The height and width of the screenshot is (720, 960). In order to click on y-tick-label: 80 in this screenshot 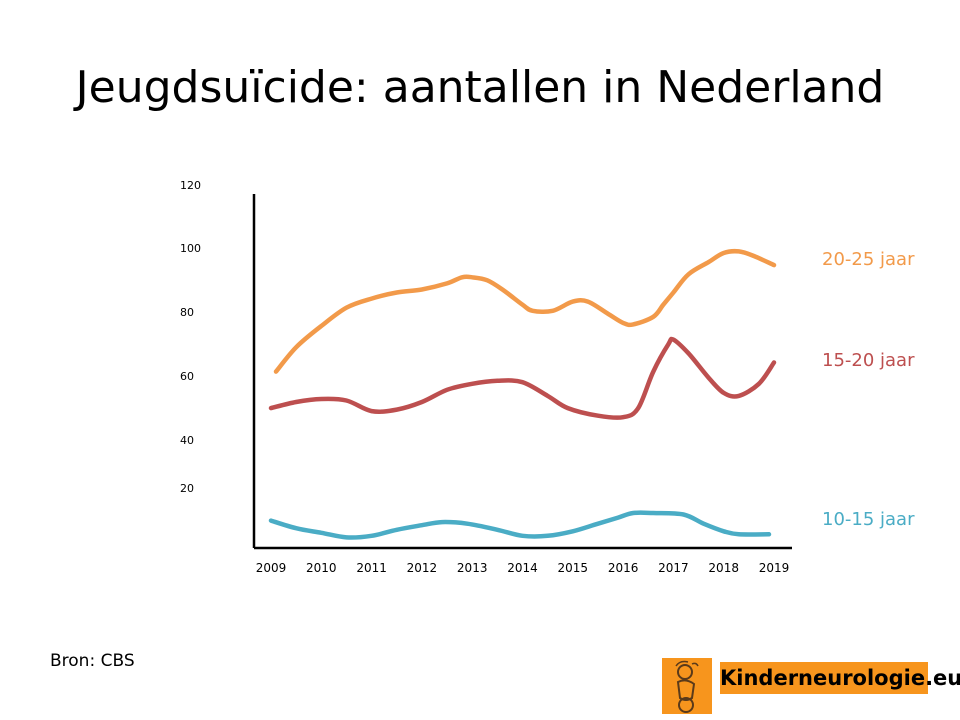, I will do `click(187, 312)`.